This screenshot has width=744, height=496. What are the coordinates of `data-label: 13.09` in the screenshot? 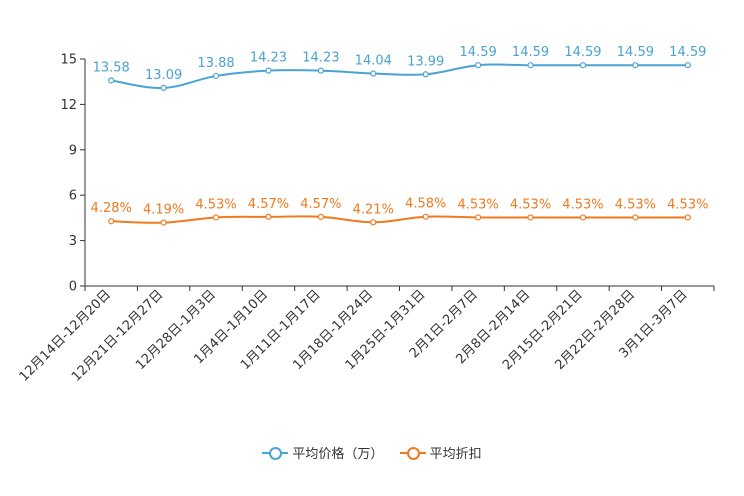 It's located at (163, 75).